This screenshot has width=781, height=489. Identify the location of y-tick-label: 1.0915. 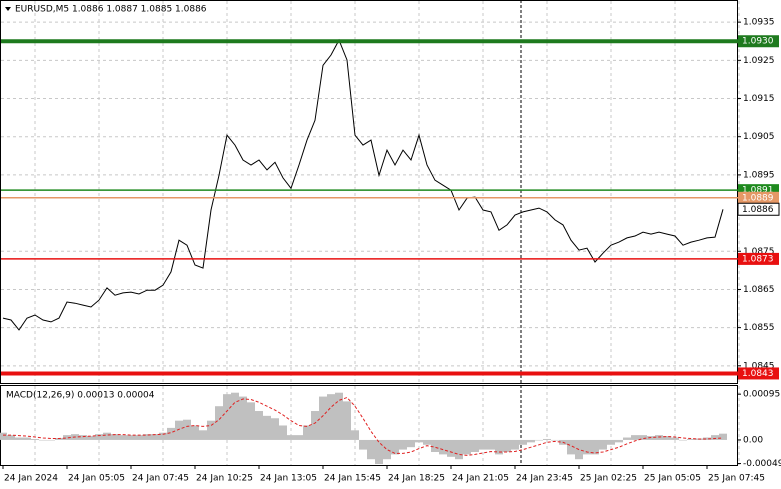
(759, 99).